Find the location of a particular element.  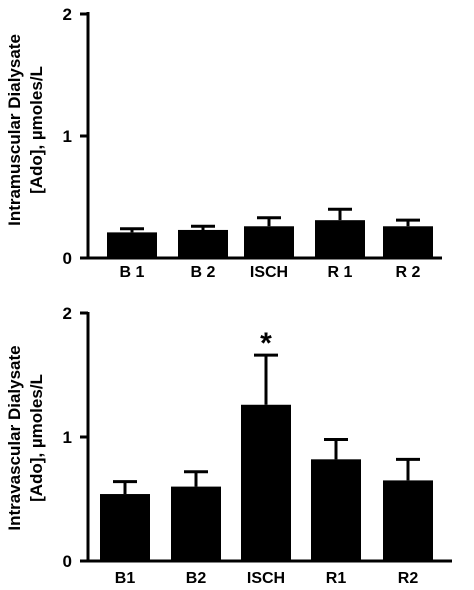

x-tick-labels: B 1 B 2 ISCH R 1 R 2 is located at coordinates (270, 272).